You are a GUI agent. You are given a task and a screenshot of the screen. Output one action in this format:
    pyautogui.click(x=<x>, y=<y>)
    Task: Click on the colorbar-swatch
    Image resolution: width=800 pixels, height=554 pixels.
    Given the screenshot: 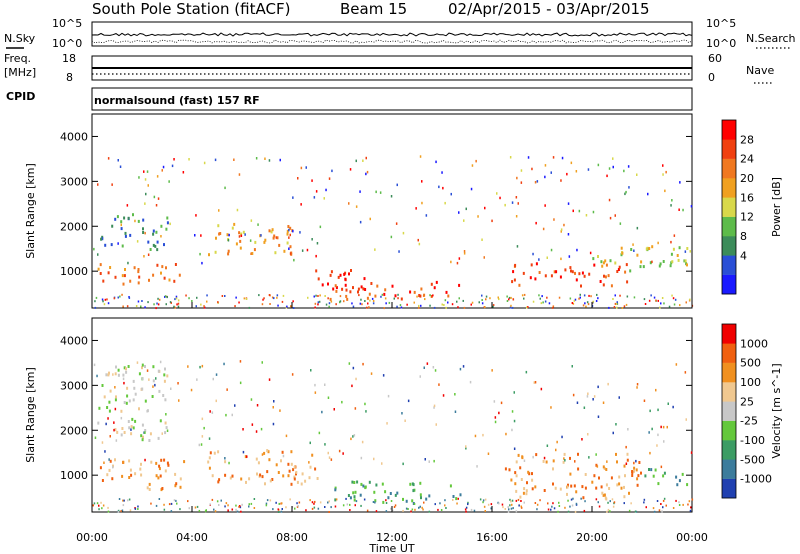 What is the action you would take?
    pyautogui.click(x=729, y=411)
    